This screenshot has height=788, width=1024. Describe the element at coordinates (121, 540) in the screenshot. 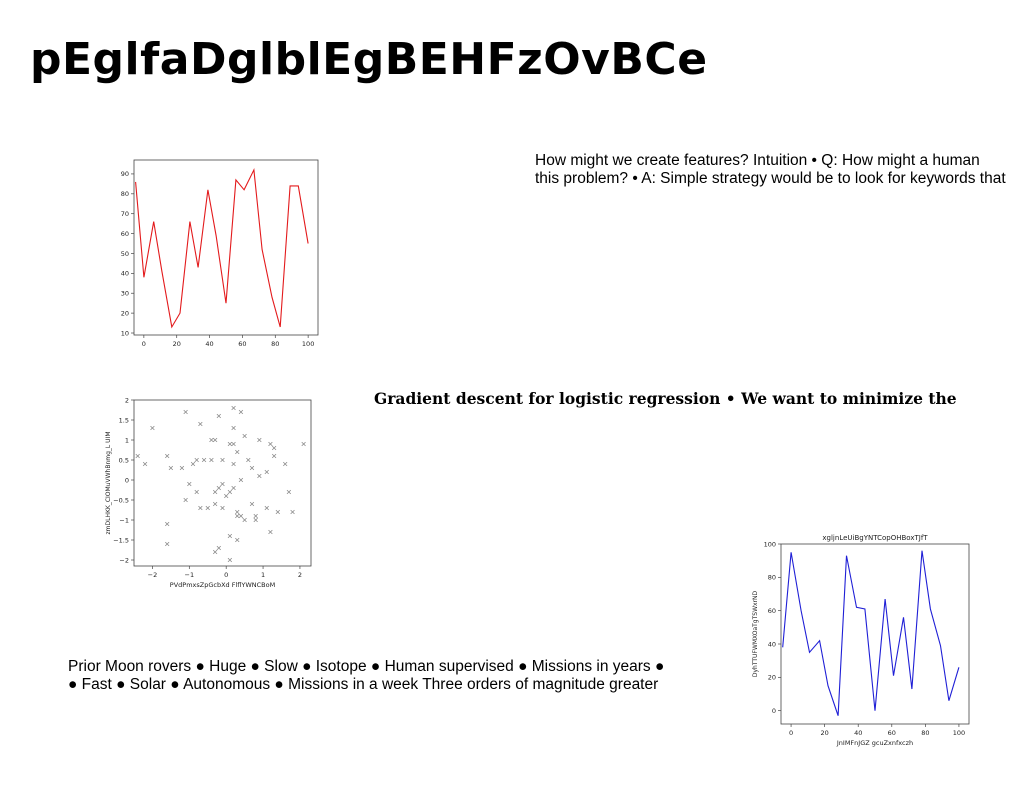

I see `y-tick-label: −1.5` at that location.